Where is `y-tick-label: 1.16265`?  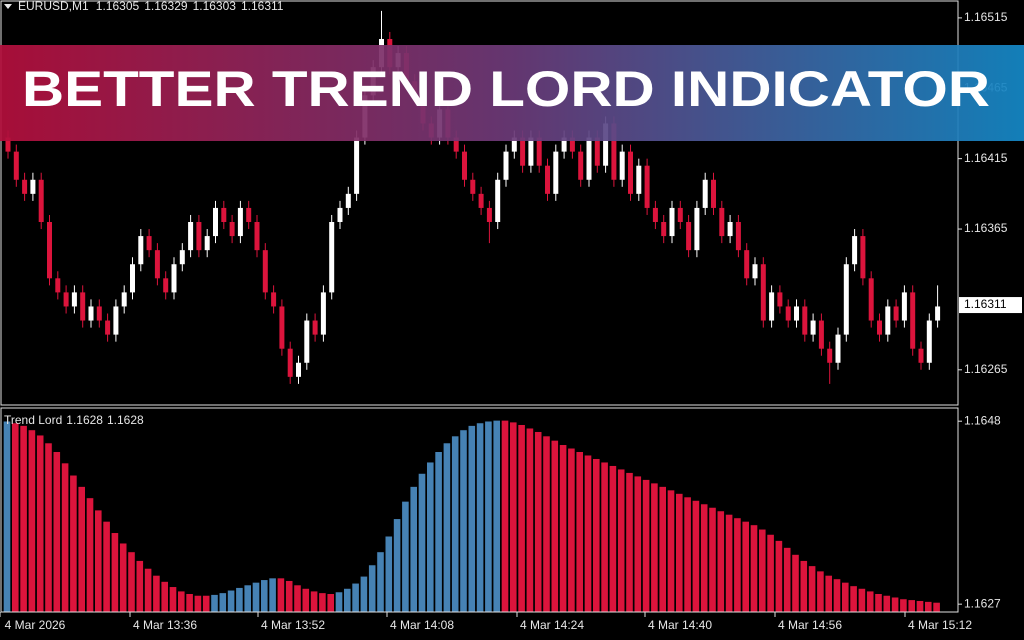
y-tick-label: 1.16265 is located at coordinates (986, 369).